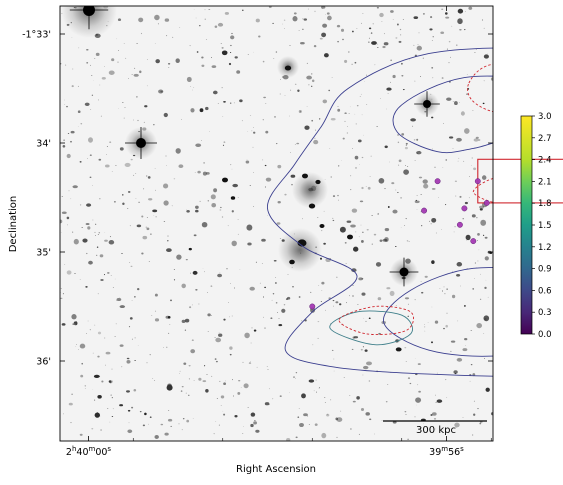 The image size is (563, 485). What do you see at coordinates (292, 262) in the screenshot?
I see `cluster-galaxy` at bounding box center [292, 262].